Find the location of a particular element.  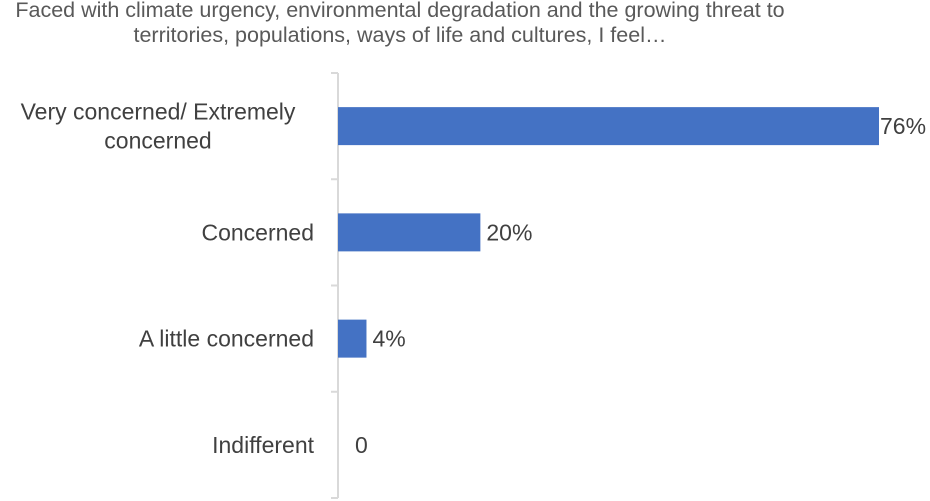

data-label: 20% is located at coordinates (509, 232).